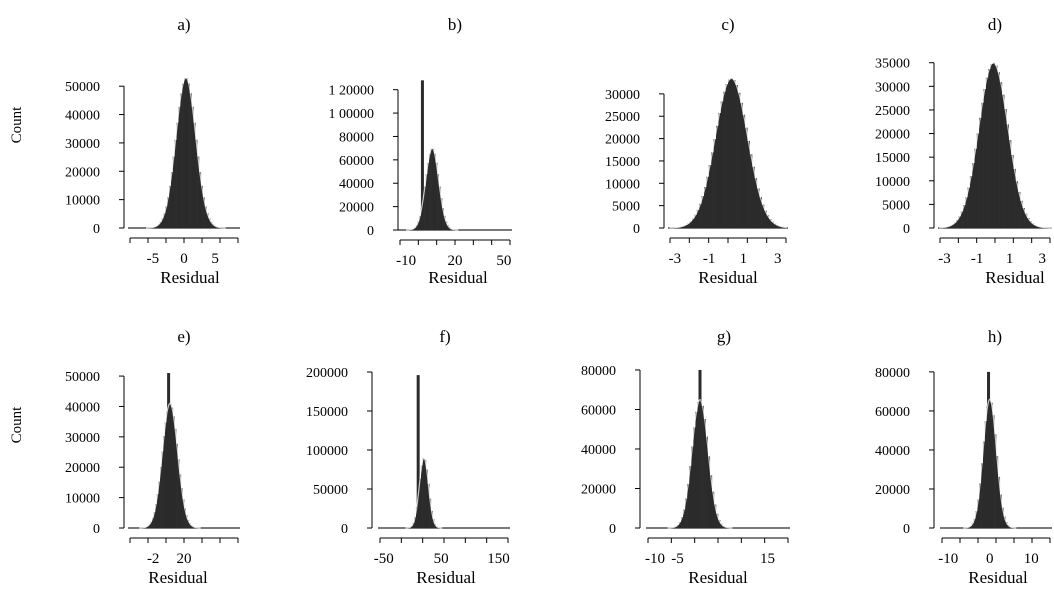 The height and width of the screenshot is (596, 1054). I want to click on x-tick-label: -1, so click(709, 259).